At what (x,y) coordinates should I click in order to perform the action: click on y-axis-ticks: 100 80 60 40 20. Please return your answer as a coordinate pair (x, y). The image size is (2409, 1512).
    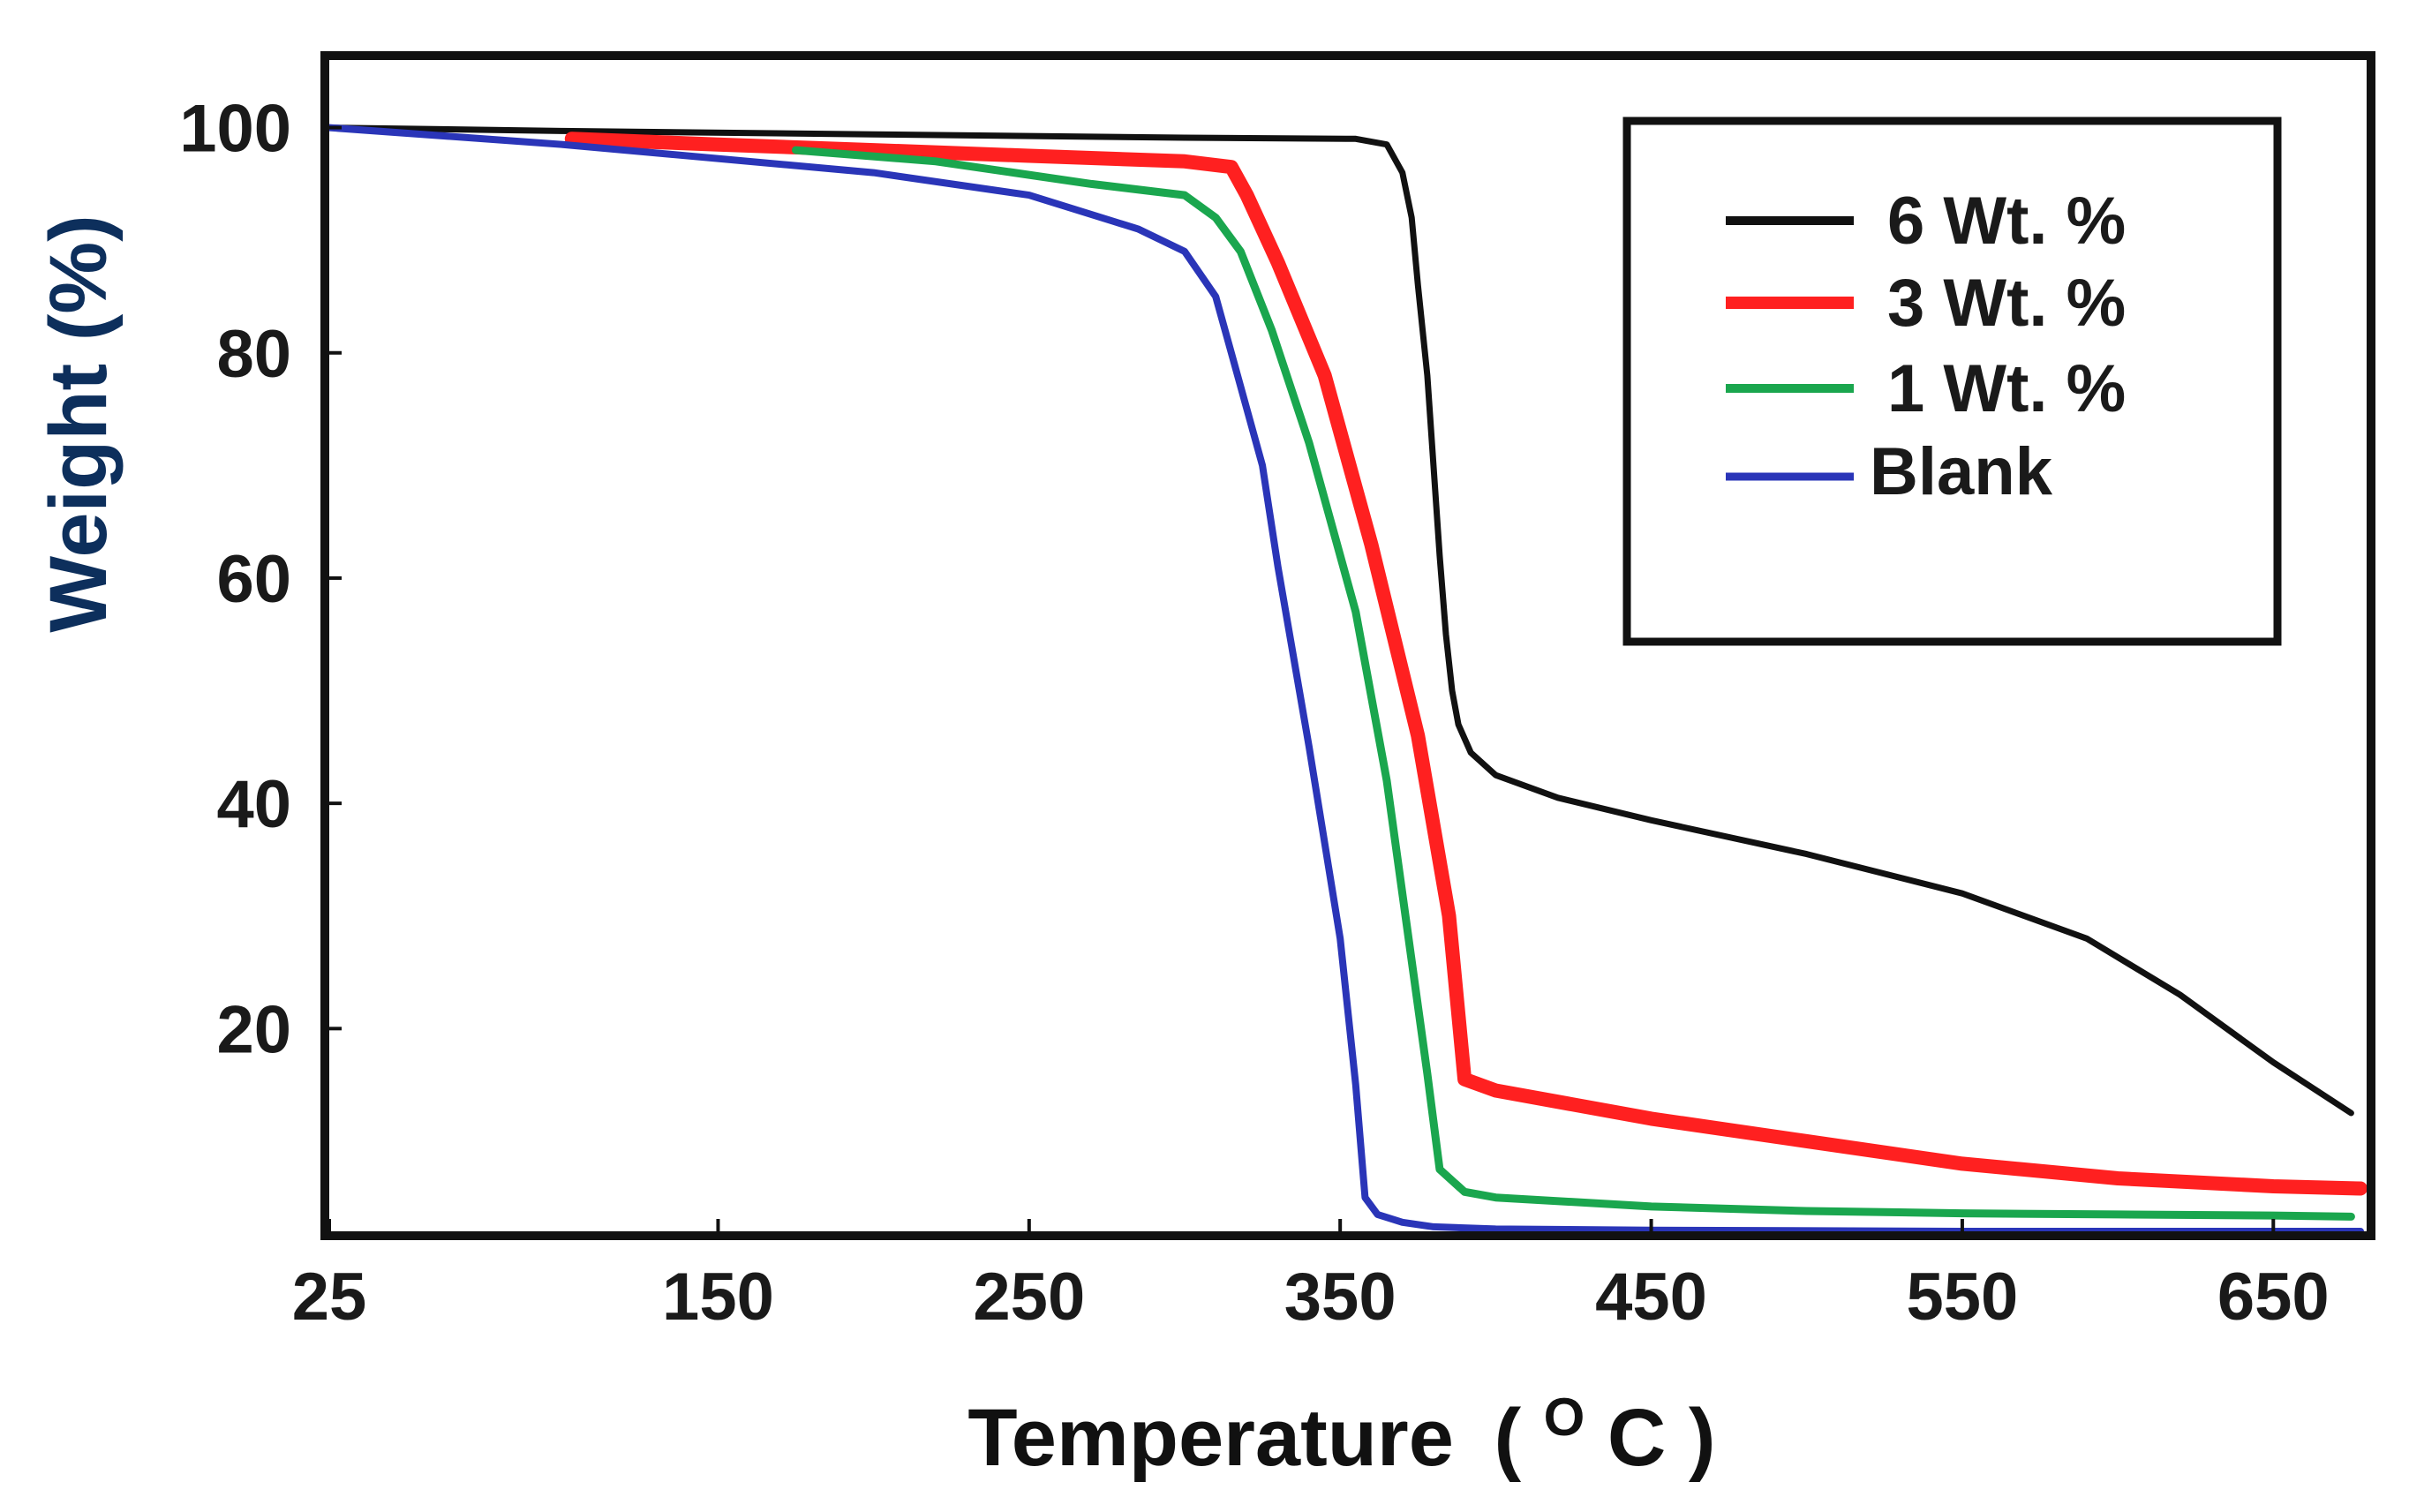
    Looking at the image, I should click on (260, 579).